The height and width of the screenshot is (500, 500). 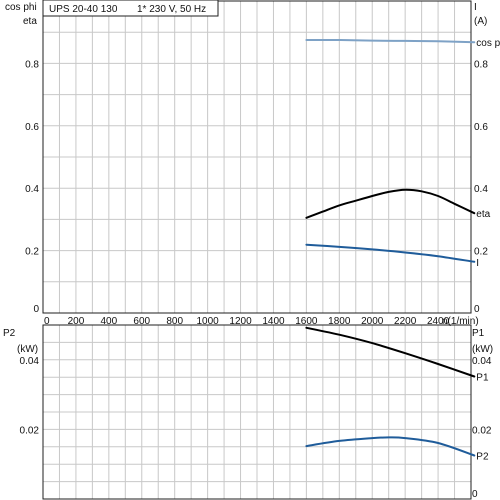 I want to click on series-label-i: I, so click(x=477, y=263).